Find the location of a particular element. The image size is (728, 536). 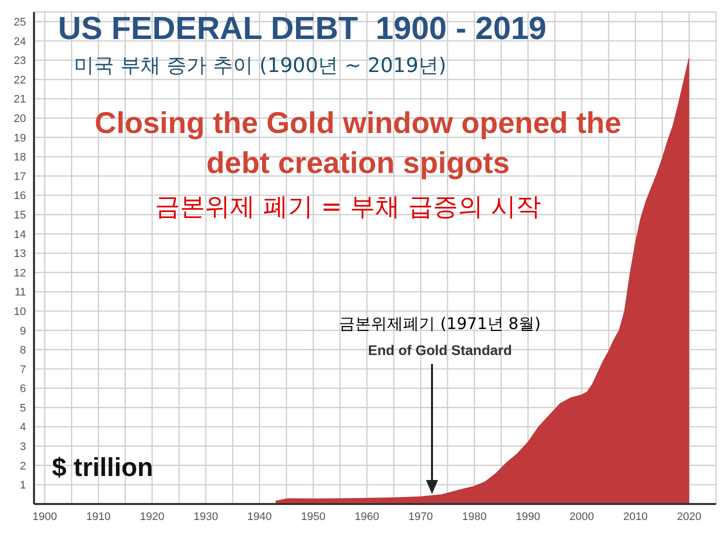

x-tick-label: 1940 is located at coordinates (259, 516).